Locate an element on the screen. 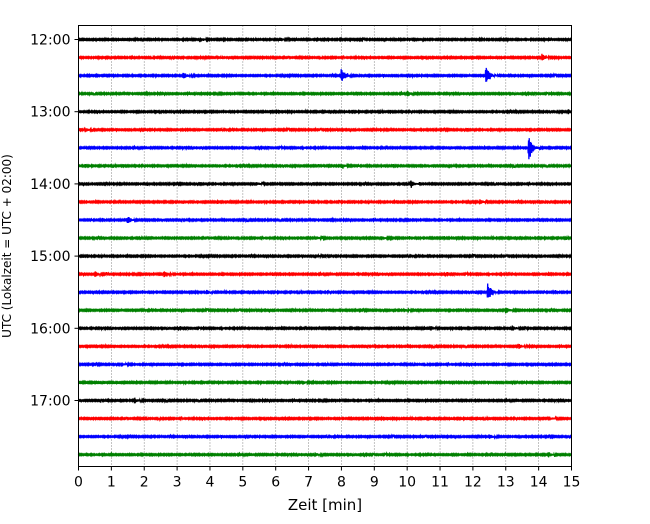  y-axis-label: UTC (Lokalzeit = UTC + 02:00) is located at coordinates (7, 246).